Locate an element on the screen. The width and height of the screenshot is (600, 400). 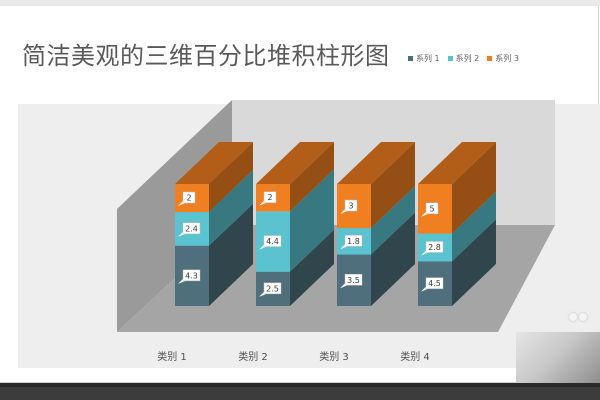
legend-label-series-3: 系列 3 is located at coordinates (507, 58).